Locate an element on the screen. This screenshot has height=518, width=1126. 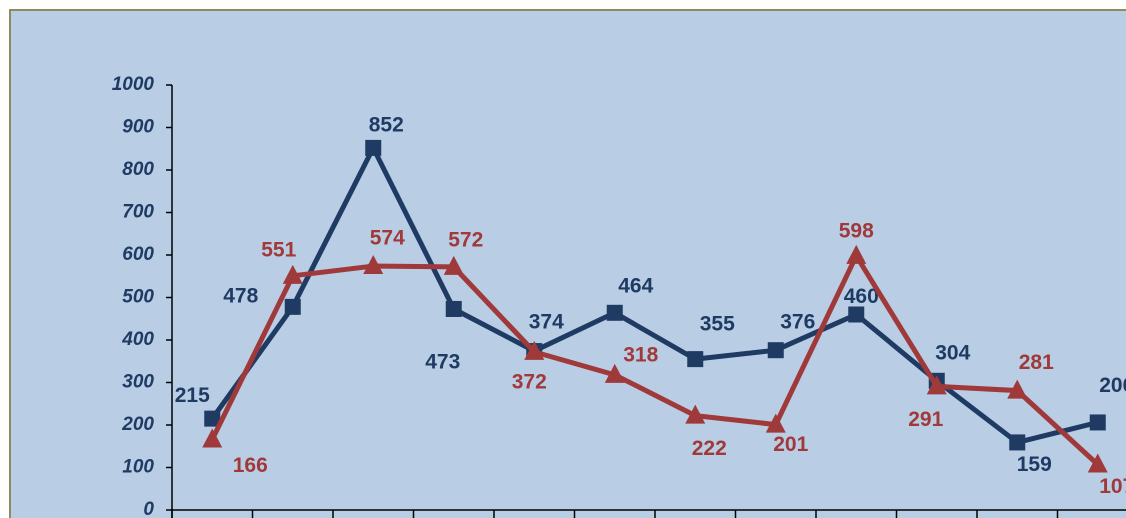
y-tick-label: 700 is located at coordinates (138, 212).